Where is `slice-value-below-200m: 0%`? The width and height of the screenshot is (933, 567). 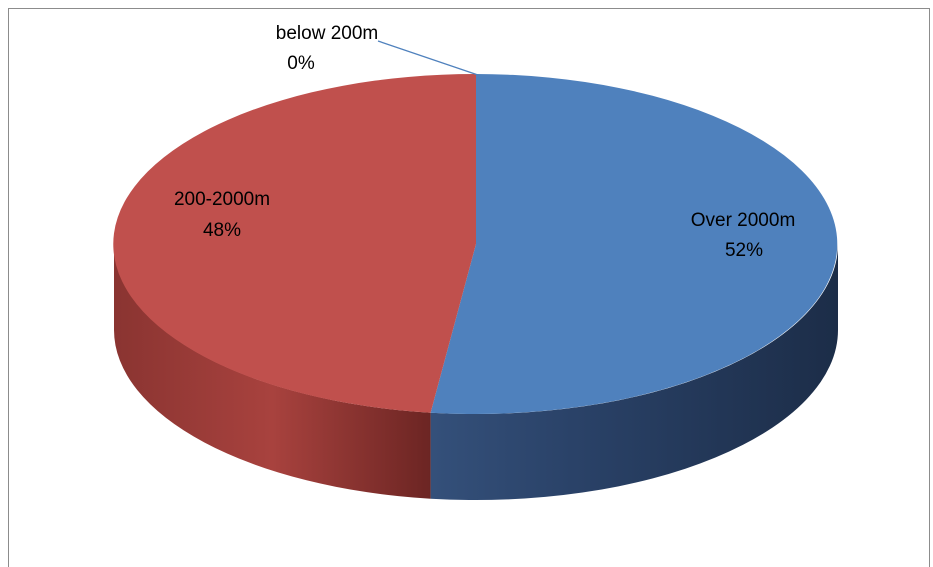 slice-value-below-200m: 0% is located at coordinates (301, 63).